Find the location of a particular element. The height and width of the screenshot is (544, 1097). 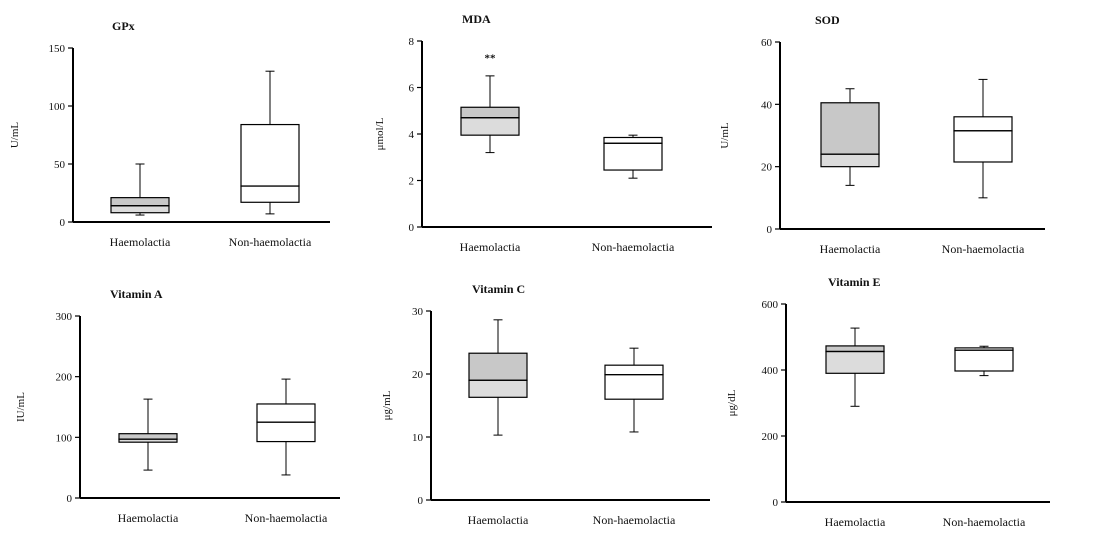

y-axis-label: μmol/L is located at coordinates (380, 133).